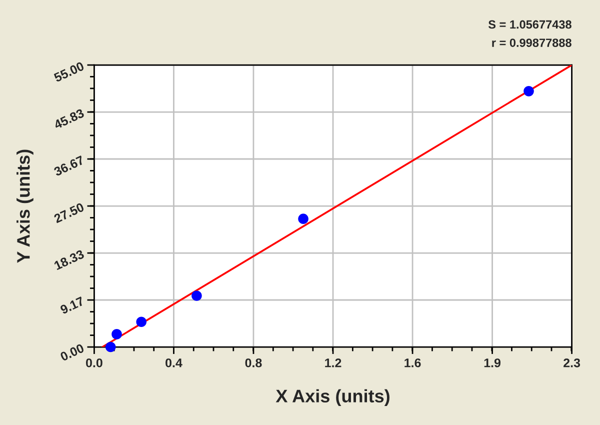 The width and height of the screenshot is (600, 425). Describe the element at coordinates (532, 42) in the screenshot. I see `text: r = 0.99877888` at that location.